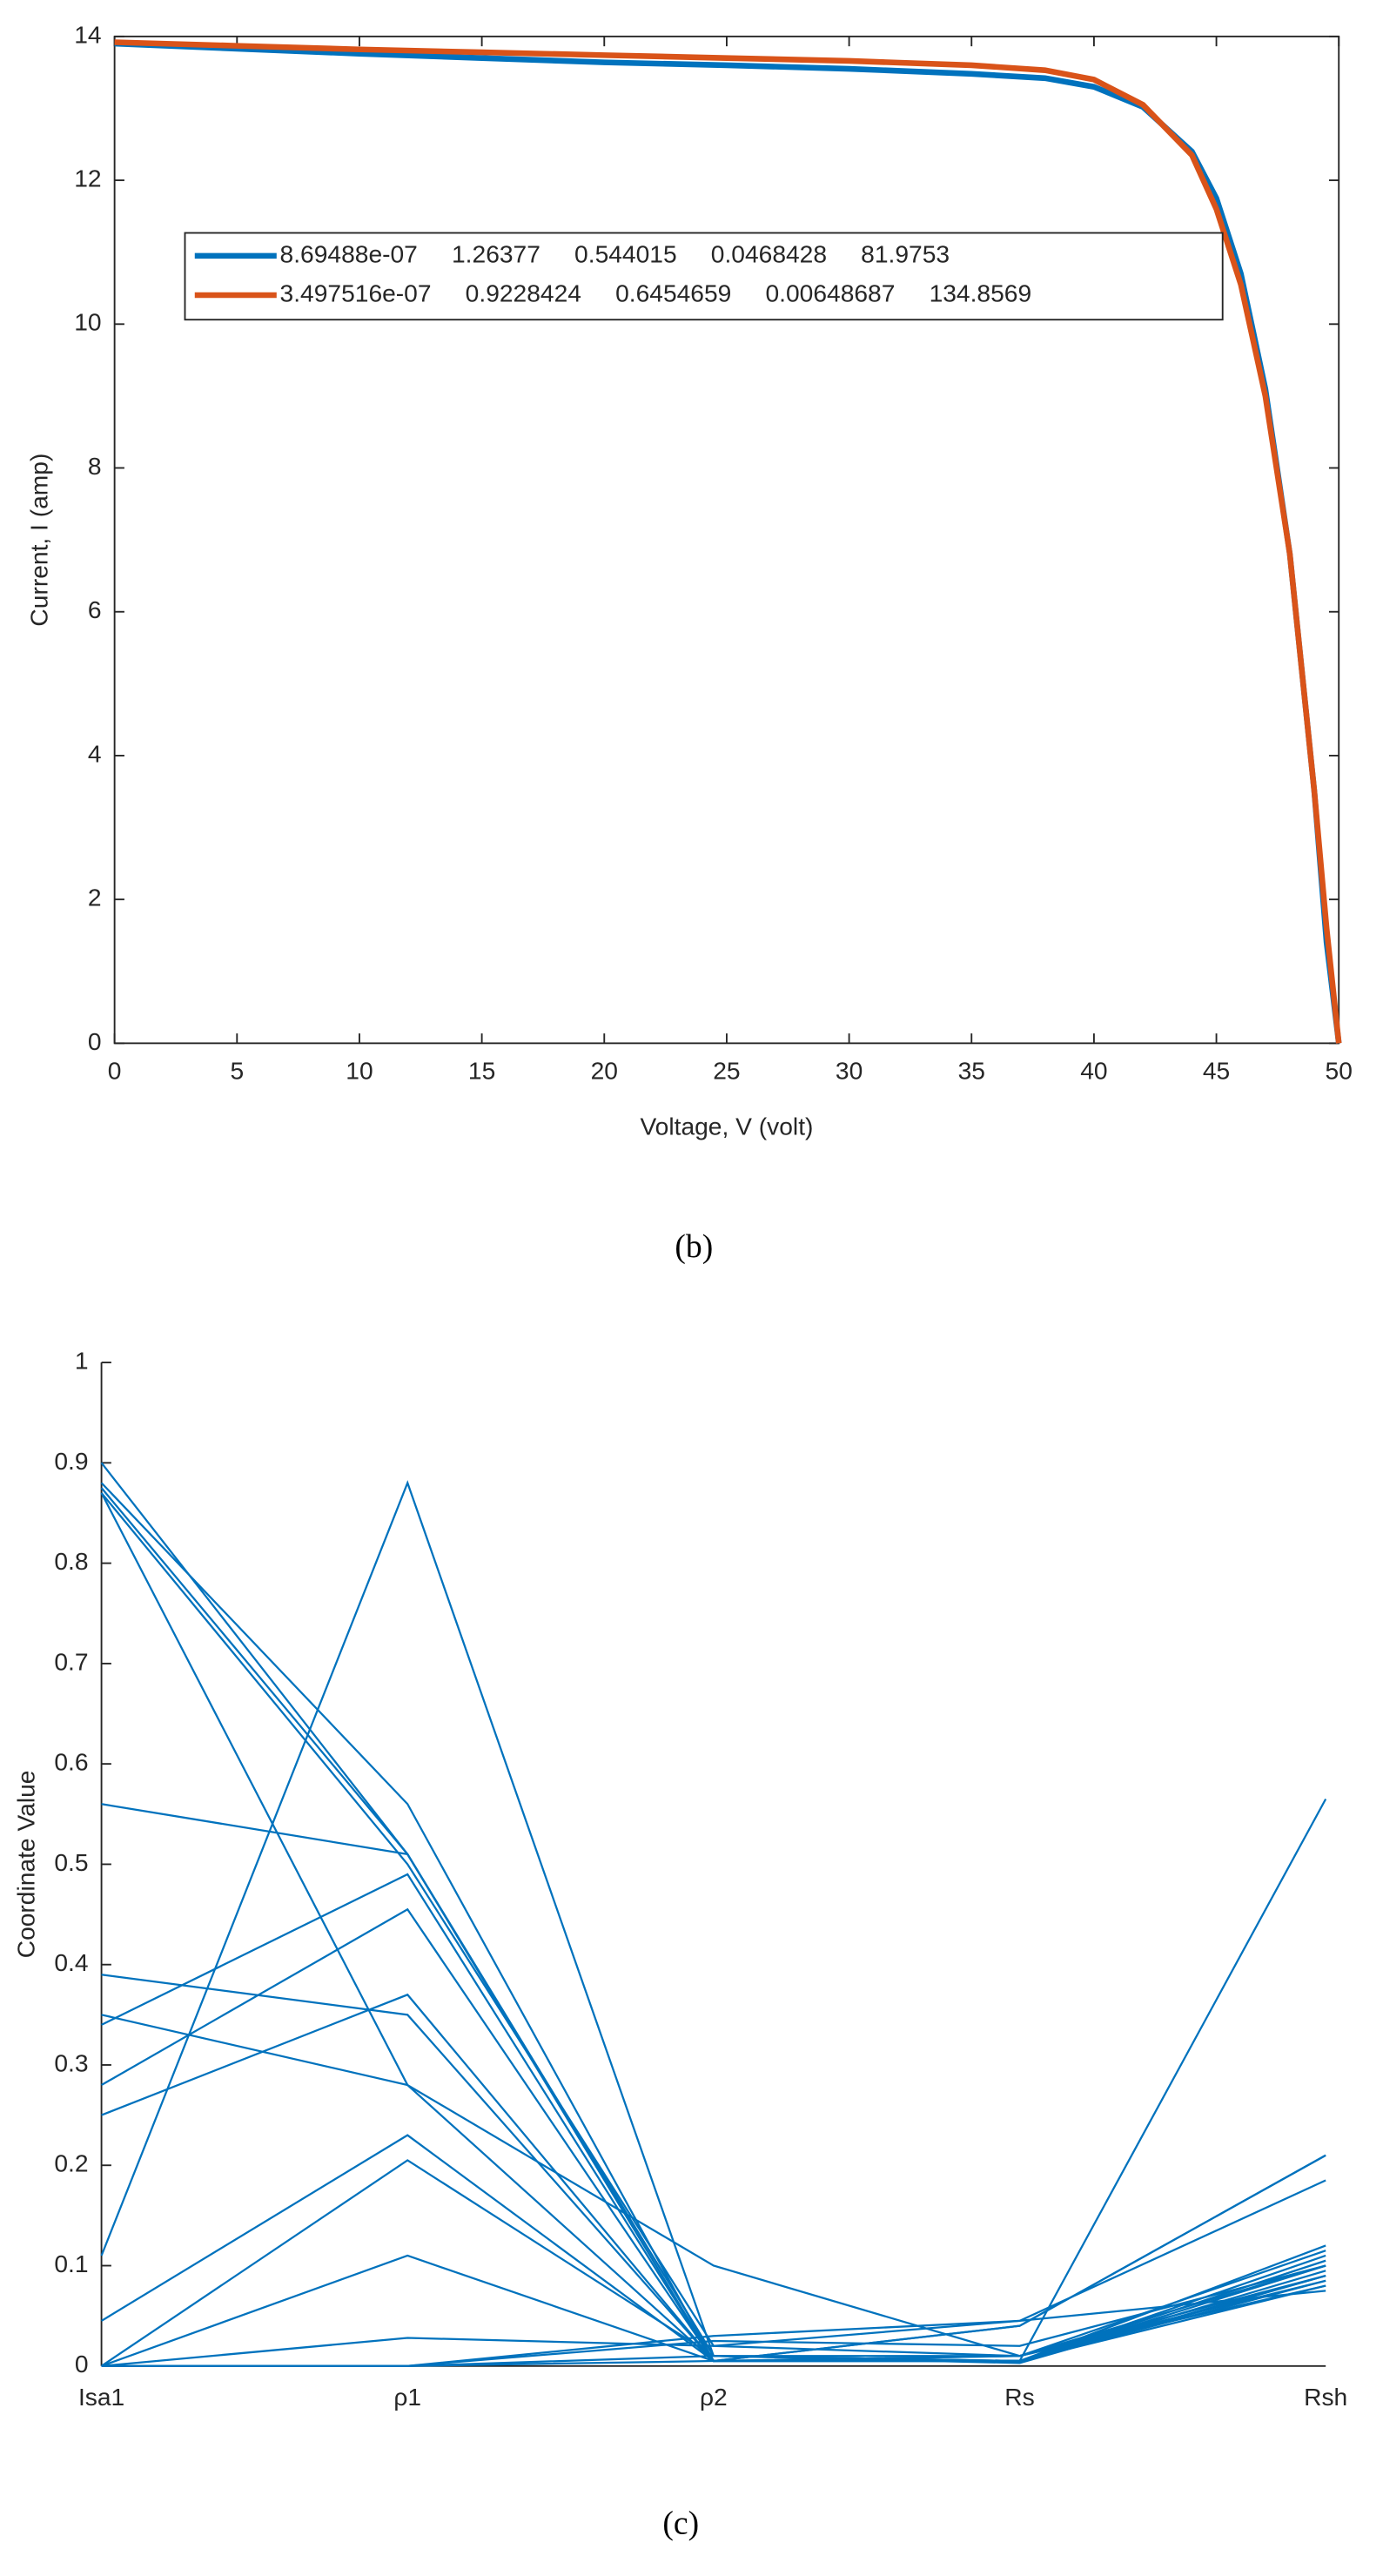  Describe the element at coordinates (87, 34) in the screenshot. I see `y-tick-label: 14` at that location.